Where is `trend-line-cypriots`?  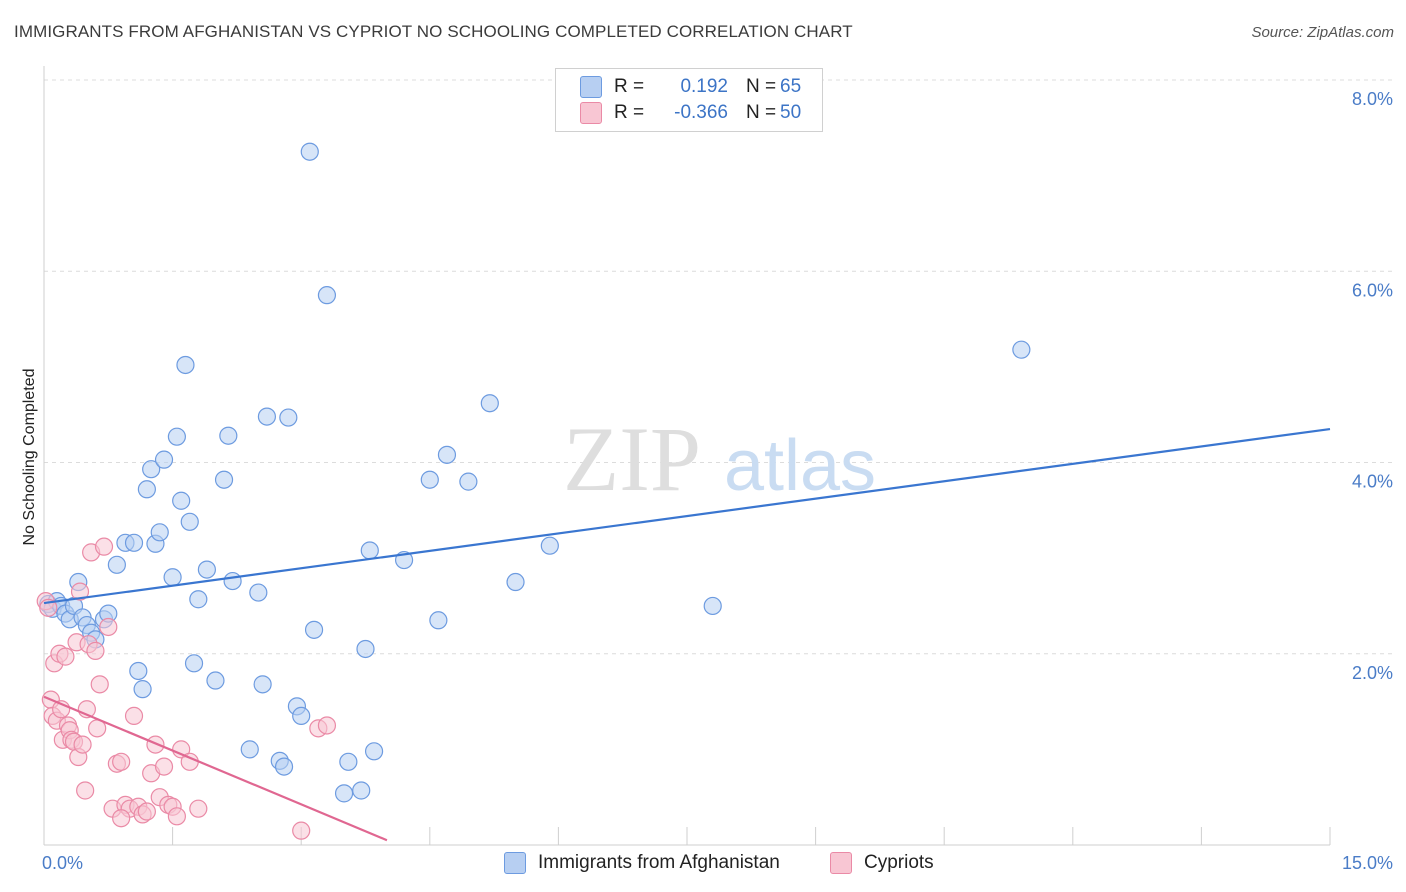 trend-line-cypriots is located at coordinates (215, 768).